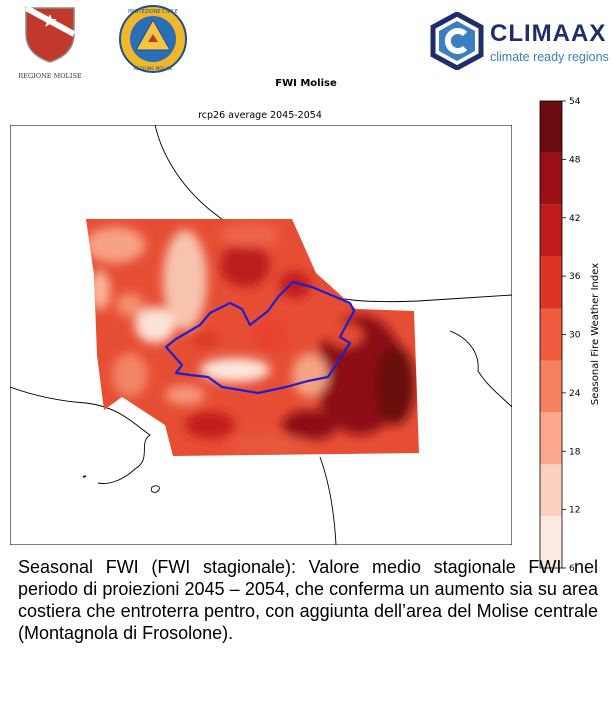 The width and height of the screenshot is (612, 718). Describe the element at coordinates (260, 115) in the screenshot. I see `chart-subtitle: rcp26 average 2045-2054` at that location.